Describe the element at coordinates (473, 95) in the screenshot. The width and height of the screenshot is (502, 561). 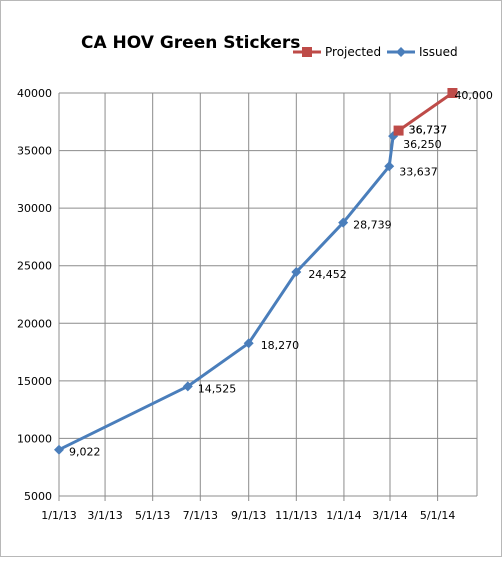
I see `data-label: 40,000` at that location.